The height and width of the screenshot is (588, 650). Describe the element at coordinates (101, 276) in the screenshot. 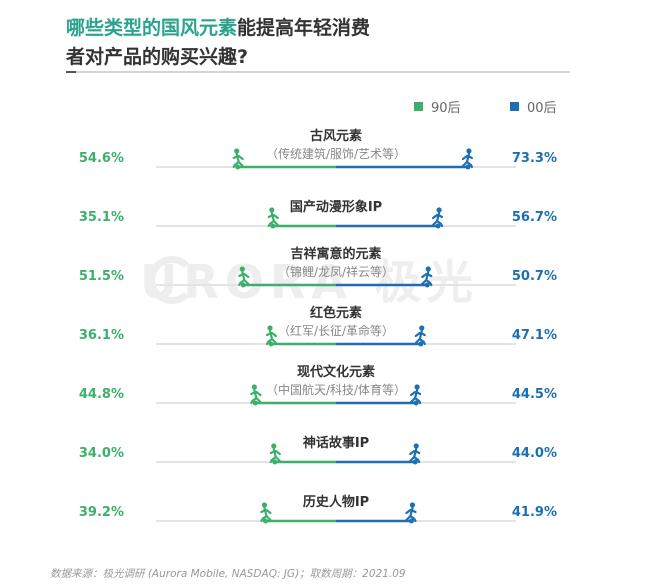

I see `value-label-90: 51.5%` at that location.